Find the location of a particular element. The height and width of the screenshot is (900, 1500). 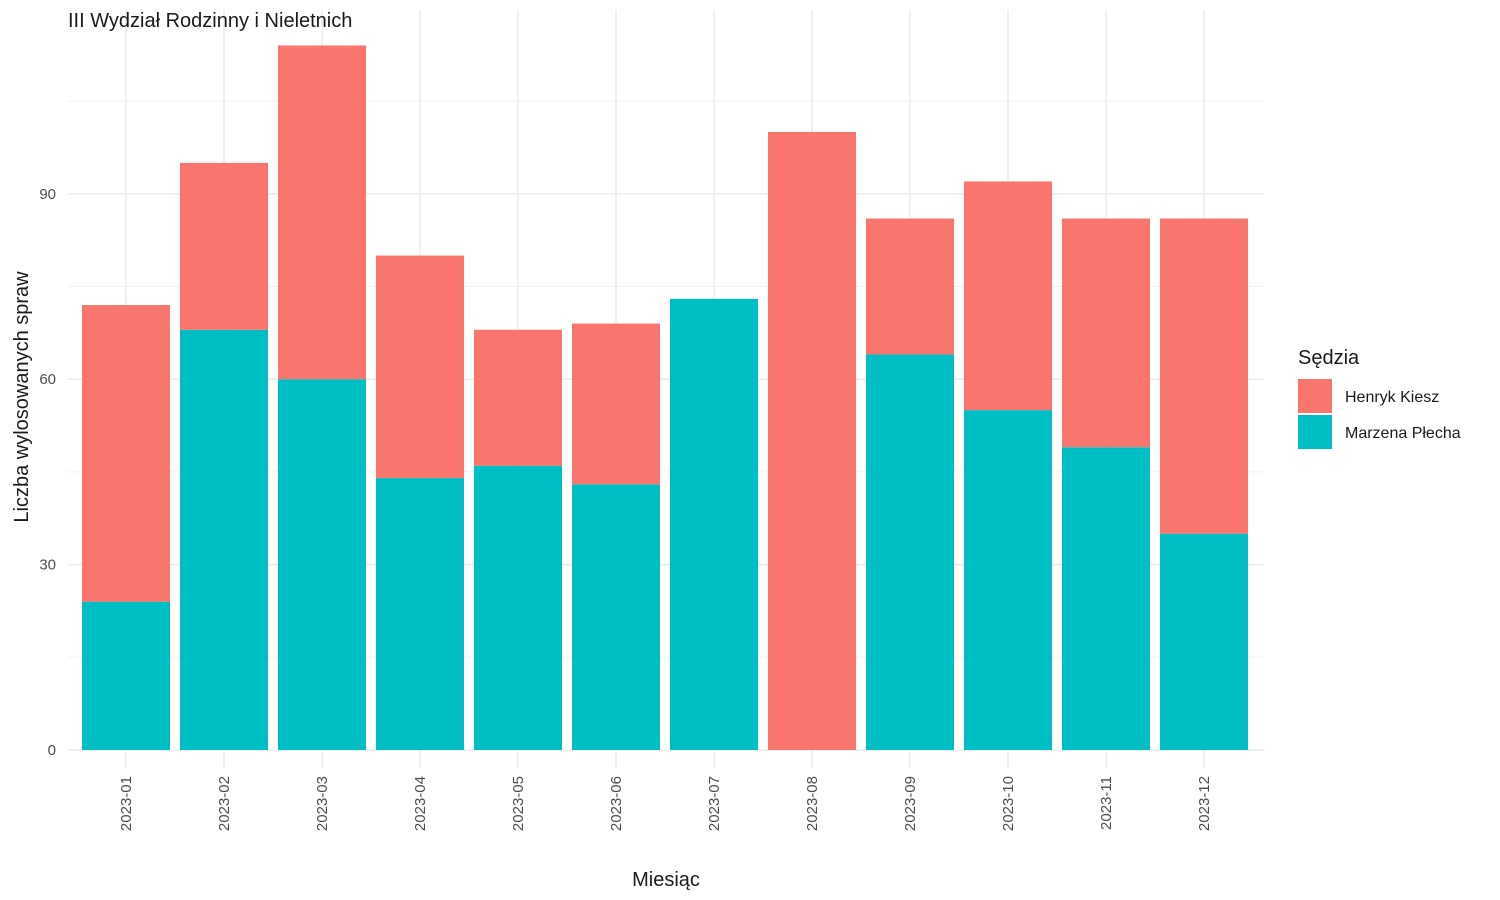

x-tick-label: 2023-04 is located at coordinates (420, 803).